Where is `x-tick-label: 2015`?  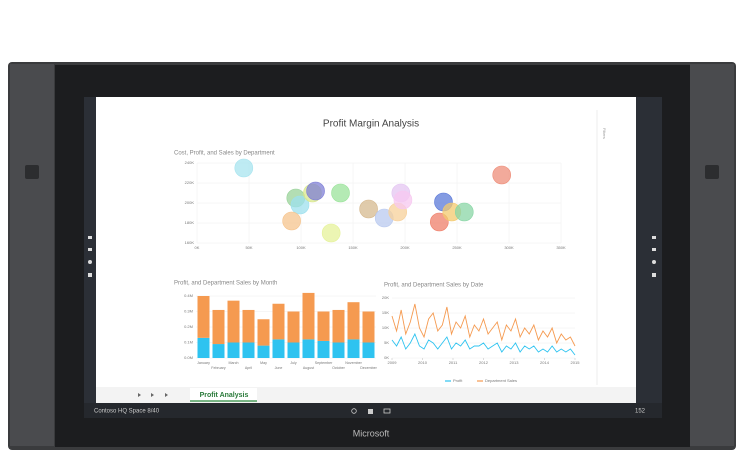
x-tick-label: 2015 is located at coordinates (576, 362).